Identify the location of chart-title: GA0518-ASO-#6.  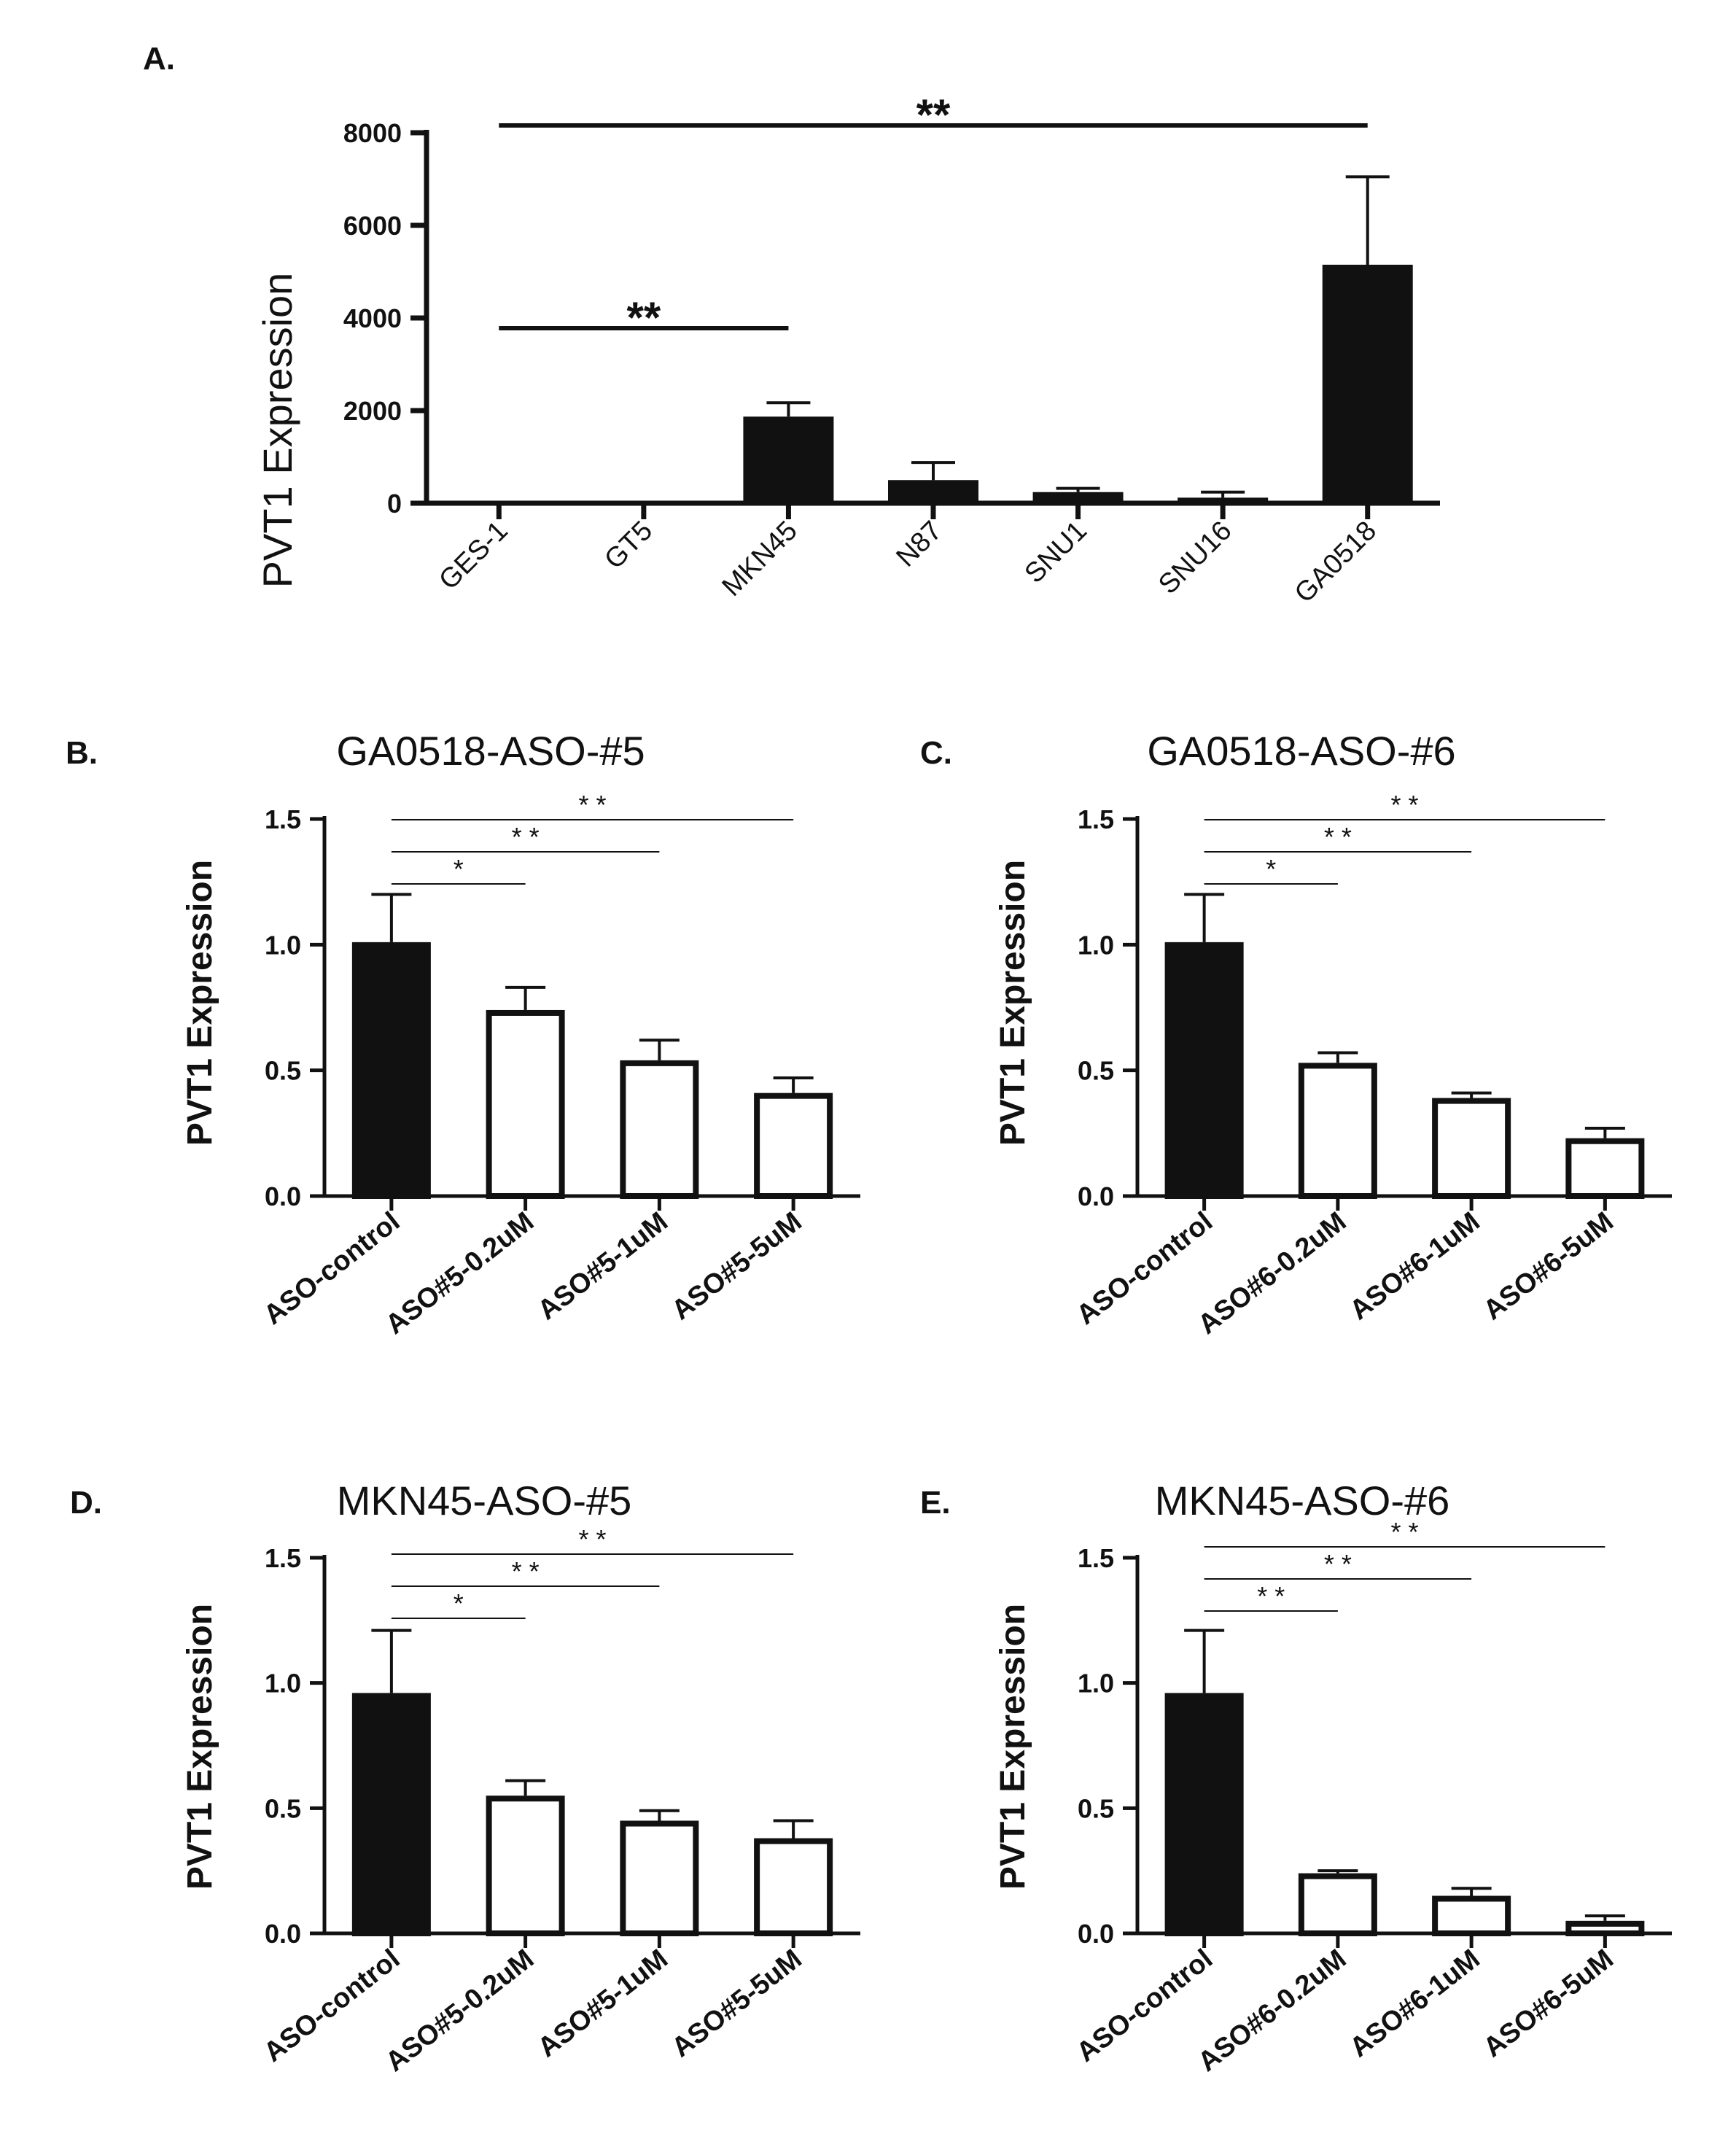
(1301, 751).